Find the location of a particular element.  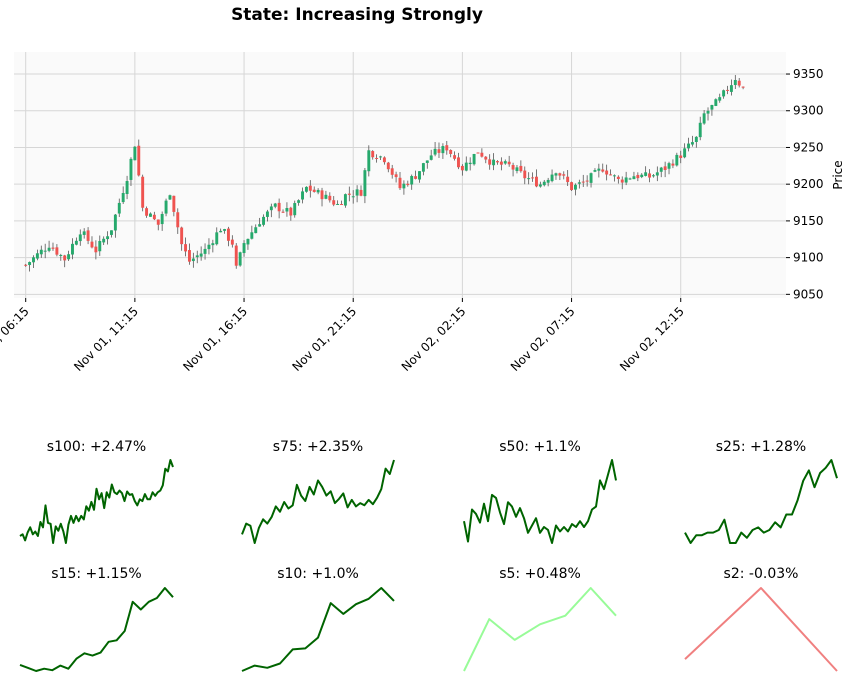

y-tick-label: 9350 is located at coordinates (808, 74).